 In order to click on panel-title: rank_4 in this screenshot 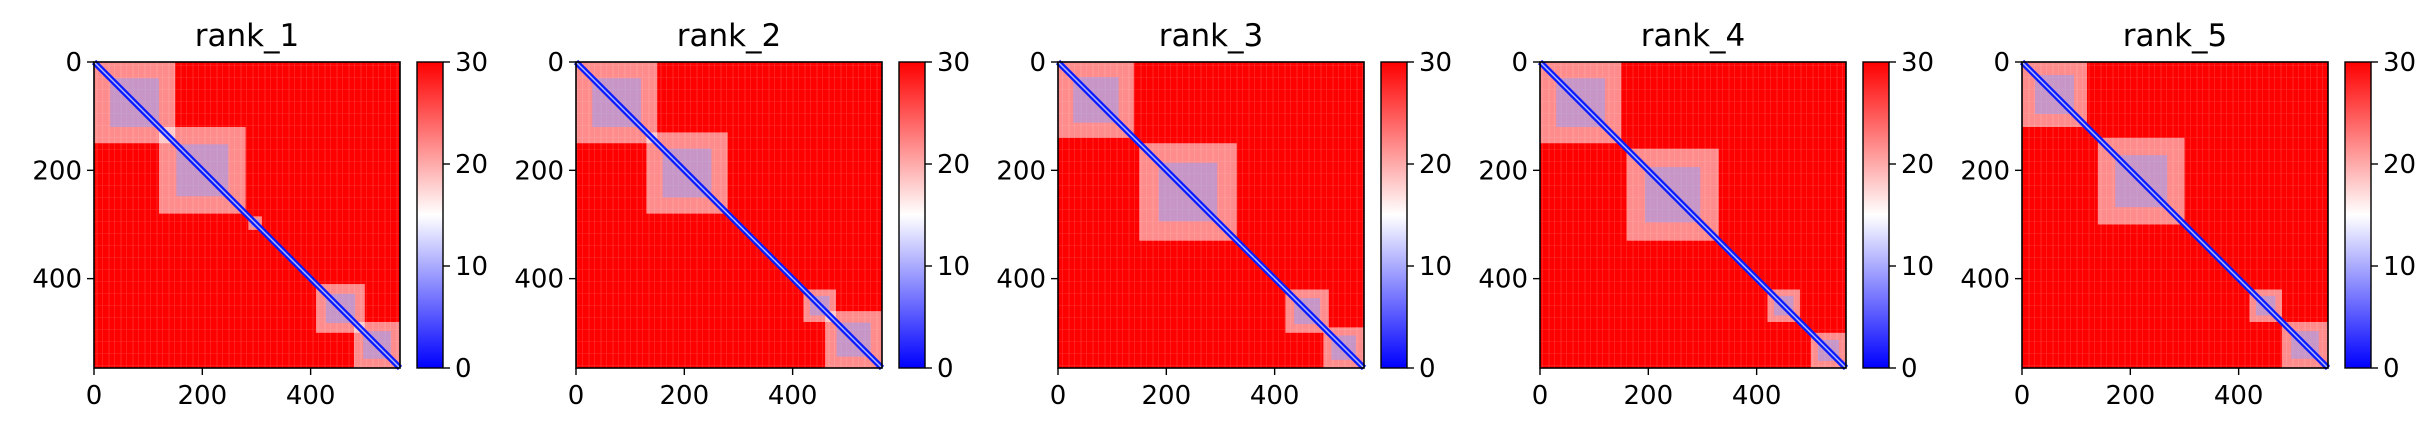, I will do `click(1693, 36)`.